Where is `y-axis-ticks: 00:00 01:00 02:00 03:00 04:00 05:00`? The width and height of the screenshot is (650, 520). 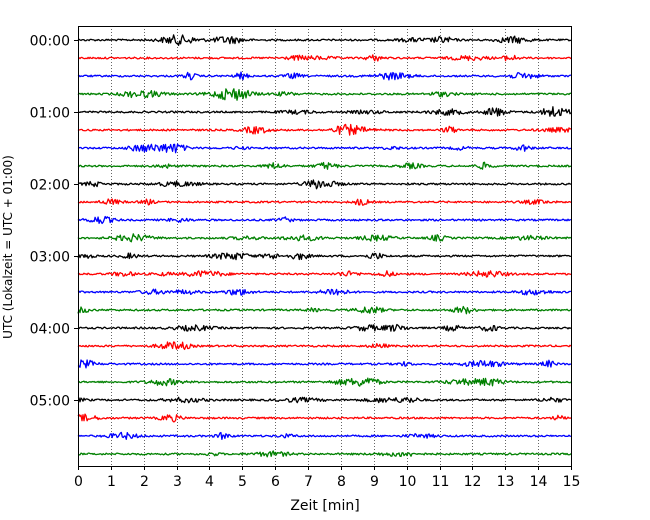
y-axis-ticks: 00:00 01:00 02:00 03:00 04:00 05:00 is located at coordinates (54, 222).